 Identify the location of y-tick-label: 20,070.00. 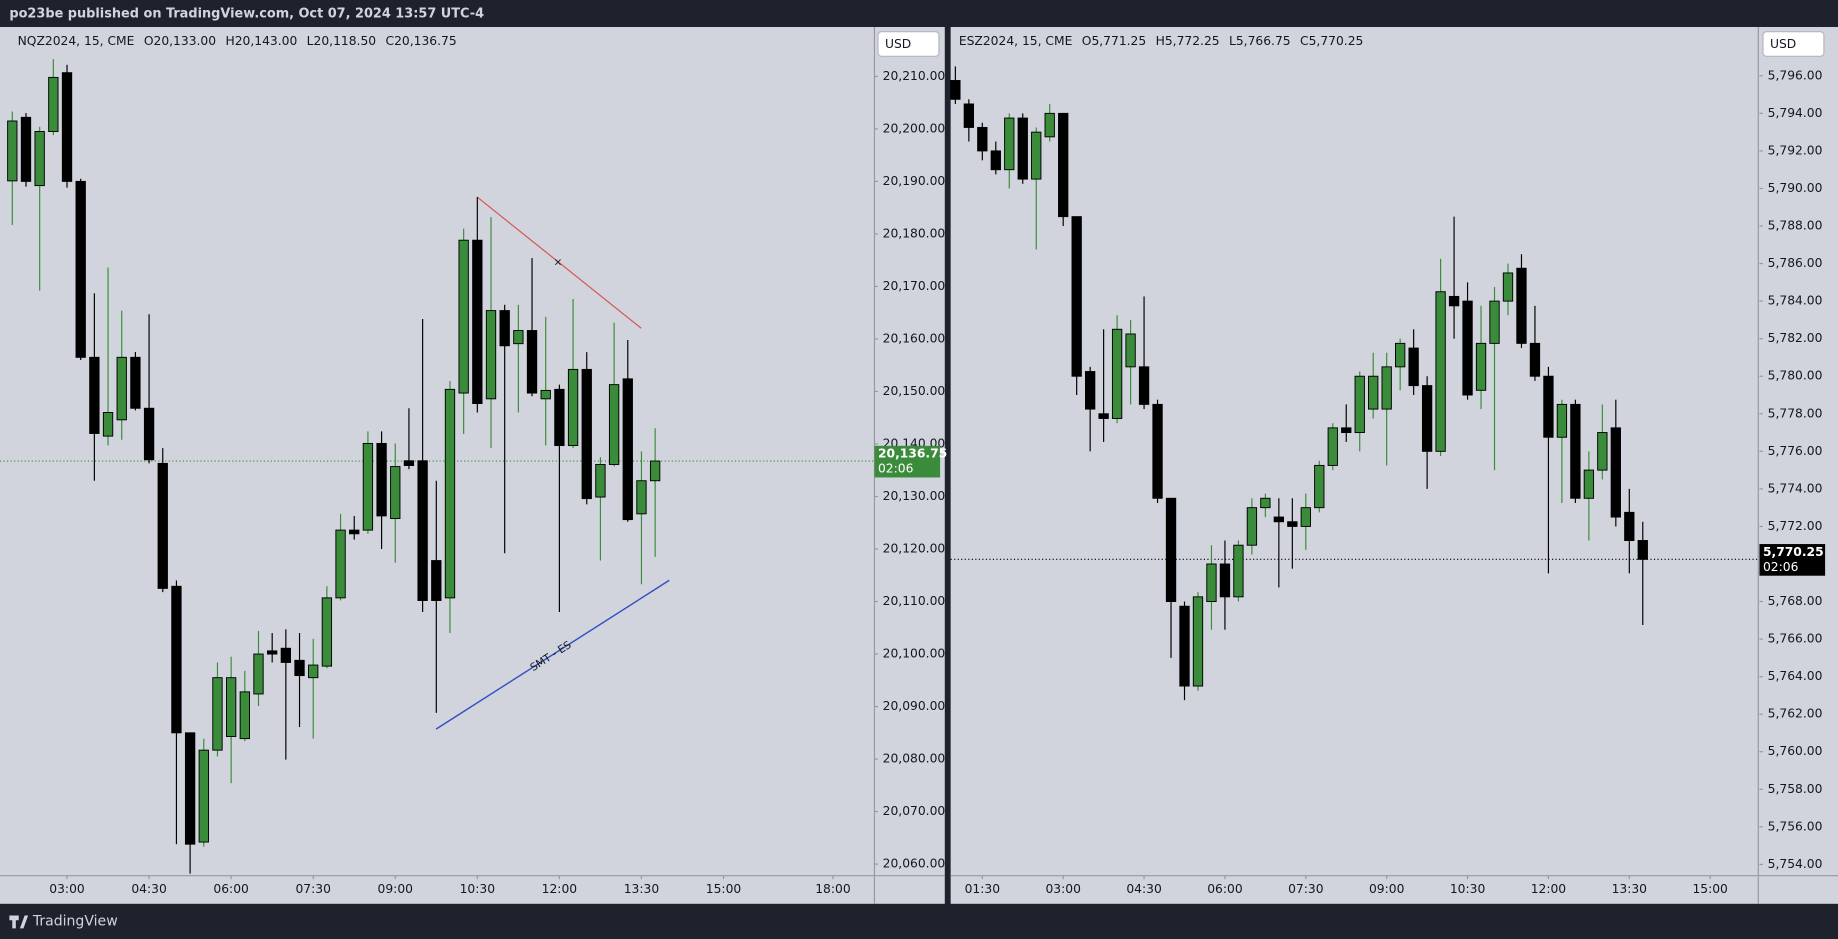
(914, 811).